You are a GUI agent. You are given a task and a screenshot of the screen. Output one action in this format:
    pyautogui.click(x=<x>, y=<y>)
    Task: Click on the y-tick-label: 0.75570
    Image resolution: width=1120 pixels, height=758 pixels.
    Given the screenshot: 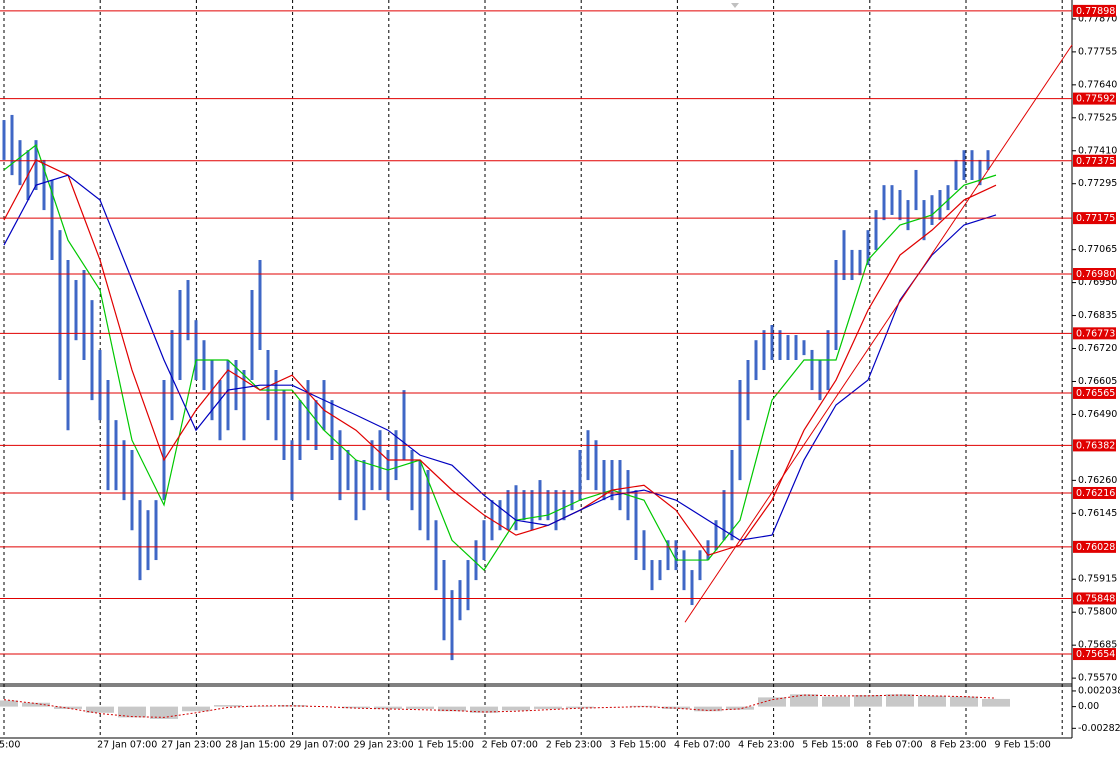 What is the action you would take?
    pyautogui.click(x=1097, y=678)
    